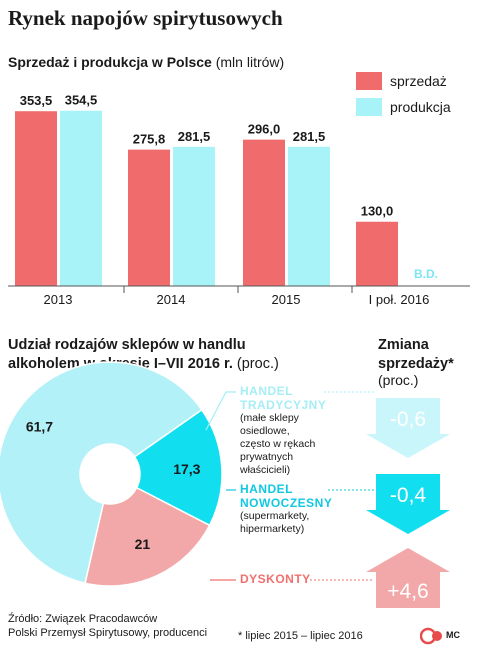  I want to click on logo-icon, so click(431, 636).